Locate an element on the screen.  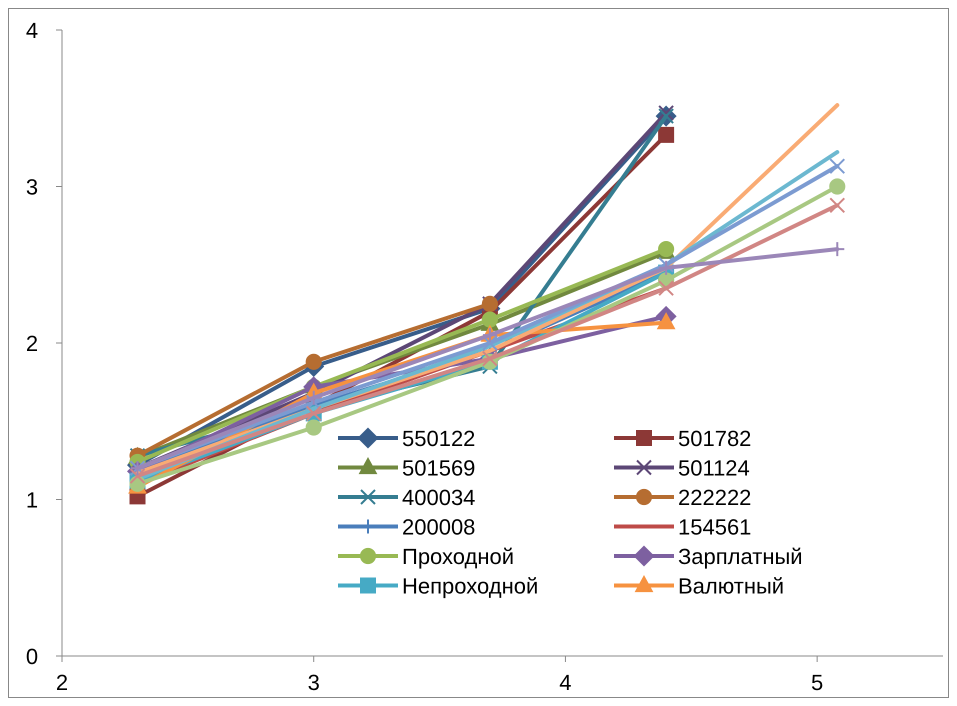
legend-label: Валютный is located at coordinates (731, 586).